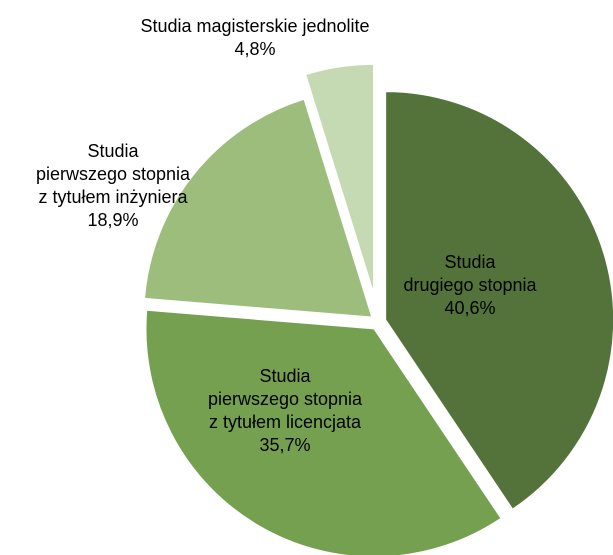 Image resolution: width=613 pixels, height=555 pixels. Describe the element at coordinates (254, 49) in the screenshot. I see `slice-value-label: 4,8%` at that location.